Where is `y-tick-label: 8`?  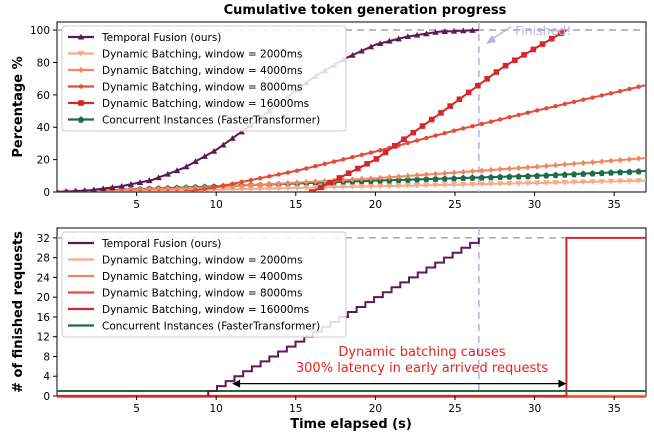 y-tick-label: 8 is located at coordinates (46, 357).